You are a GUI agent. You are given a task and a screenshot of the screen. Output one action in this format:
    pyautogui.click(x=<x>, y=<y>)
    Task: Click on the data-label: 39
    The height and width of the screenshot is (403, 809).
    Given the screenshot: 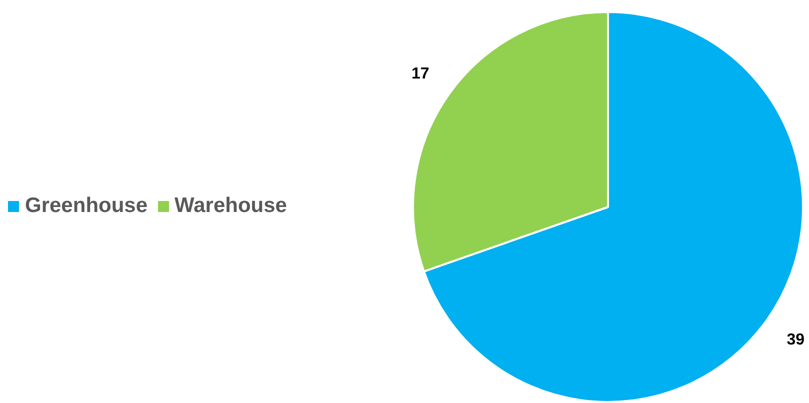 What is the action you would take?
    pyautogui.click(x=795, y=340)
    